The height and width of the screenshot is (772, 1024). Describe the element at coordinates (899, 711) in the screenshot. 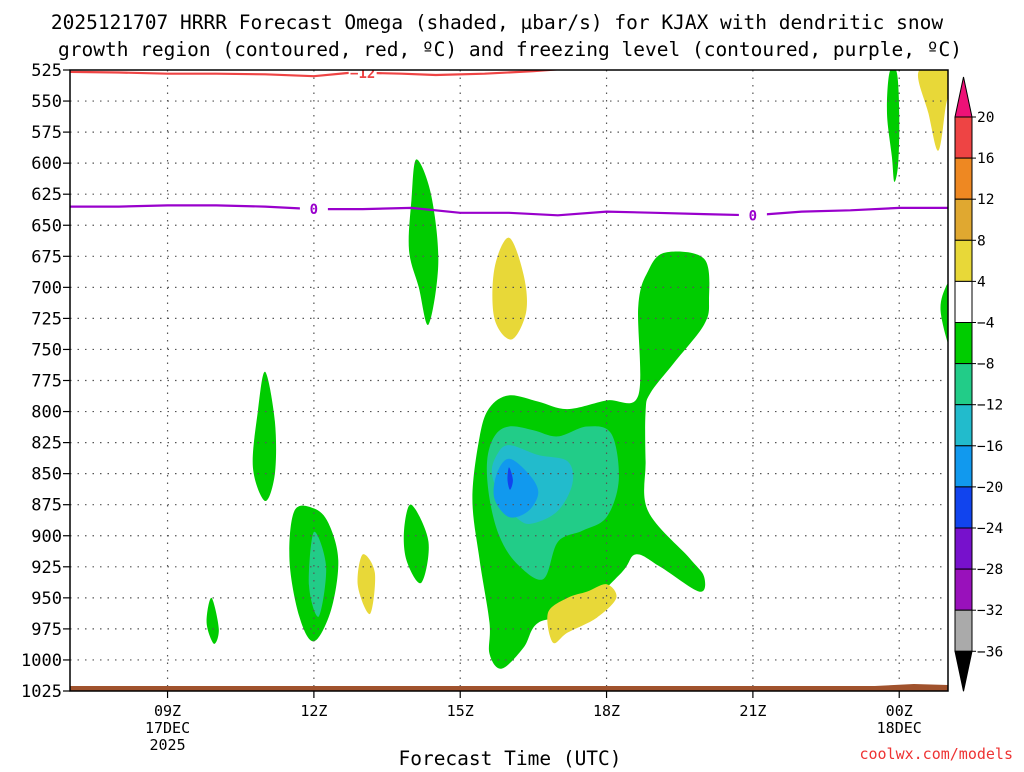

I see `x-tick-label-00Z: 00Z` at that location.